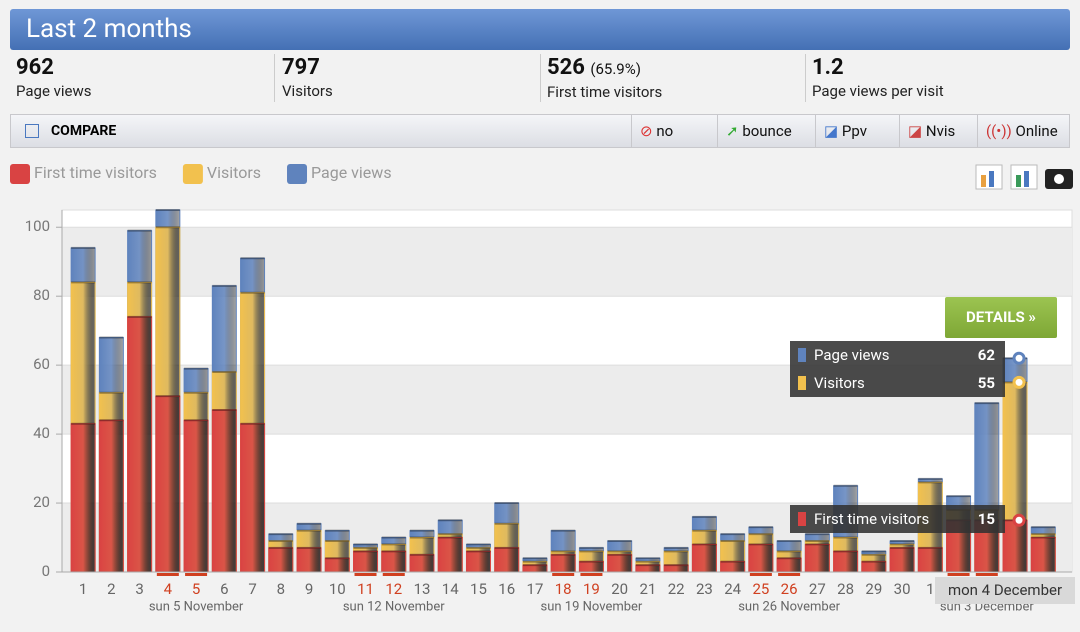  Describe the element at coordinates (422, 589) in the screenshot. I see `x-tick-label: 13` at that location.